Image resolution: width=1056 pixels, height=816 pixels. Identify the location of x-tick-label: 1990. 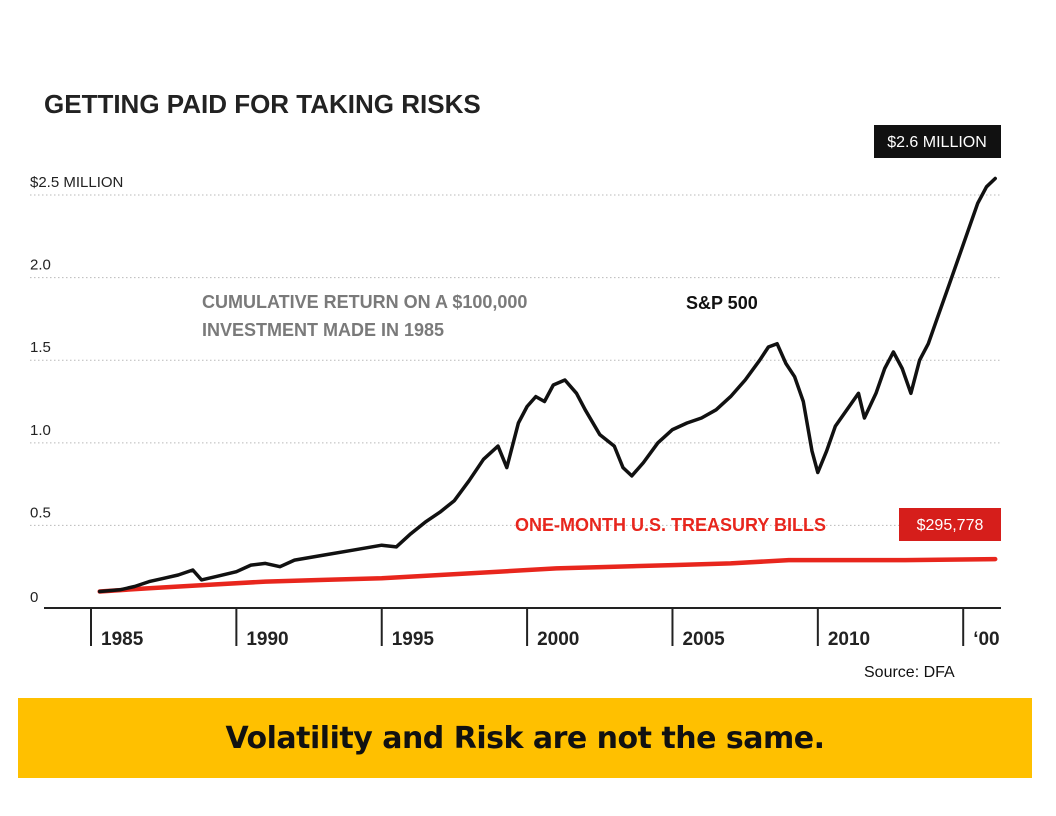
(267, 639).